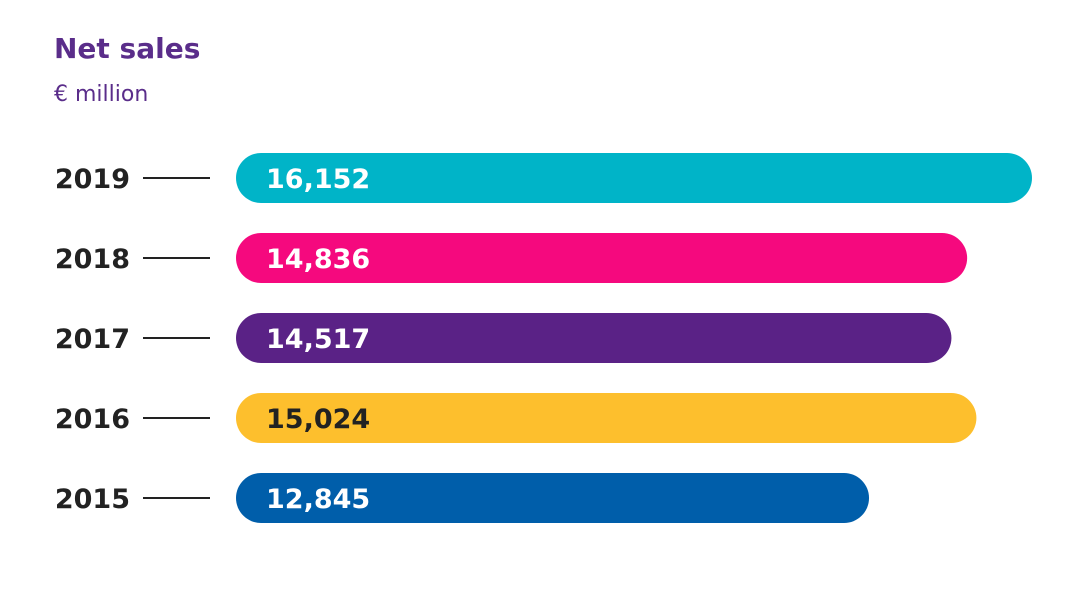 Image resolution: width=1070 pixels, height=600 pixels. I want to click on value-label: 12,845, so click(318, 499).